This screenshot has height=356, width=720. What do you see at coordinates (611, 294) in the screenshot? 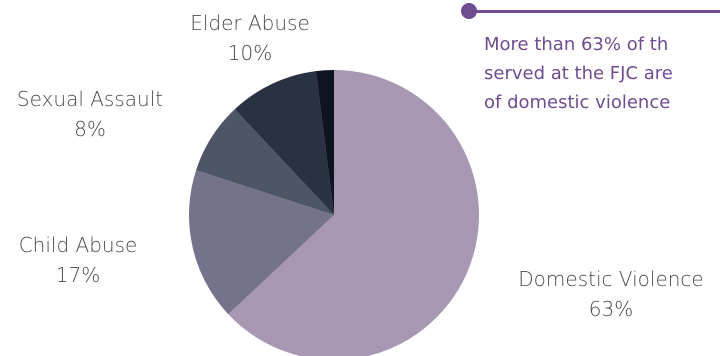
I see `label-domestic-violence: Domestic Violence 63%` at bounding box center [611, 294].